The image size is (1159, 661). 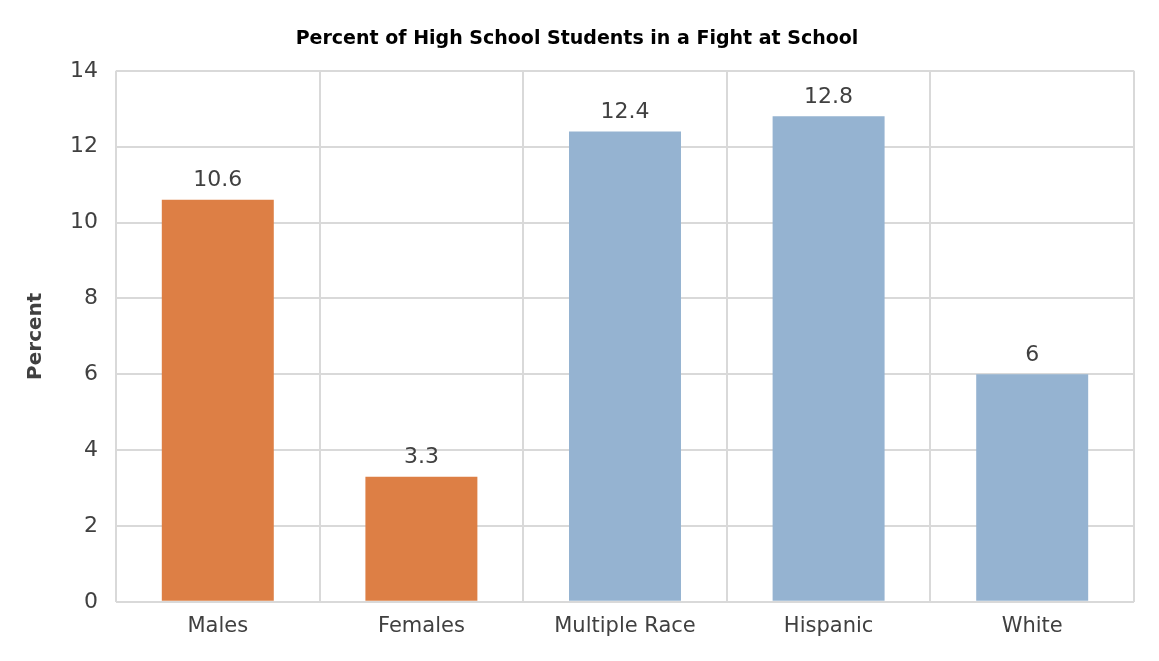 What do you see at coordinates (1032, 353) in the screenshot?
I see `data-label: 6` at bounding box center [1032, 353].